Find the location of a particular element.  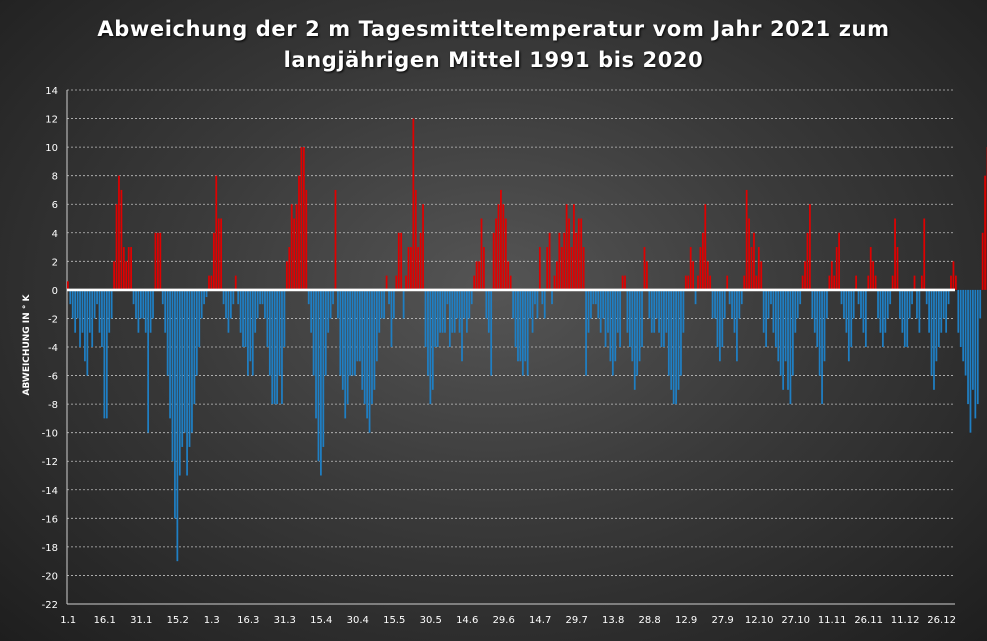

y-tick-label: -22 is located at coordinates (50, 605).